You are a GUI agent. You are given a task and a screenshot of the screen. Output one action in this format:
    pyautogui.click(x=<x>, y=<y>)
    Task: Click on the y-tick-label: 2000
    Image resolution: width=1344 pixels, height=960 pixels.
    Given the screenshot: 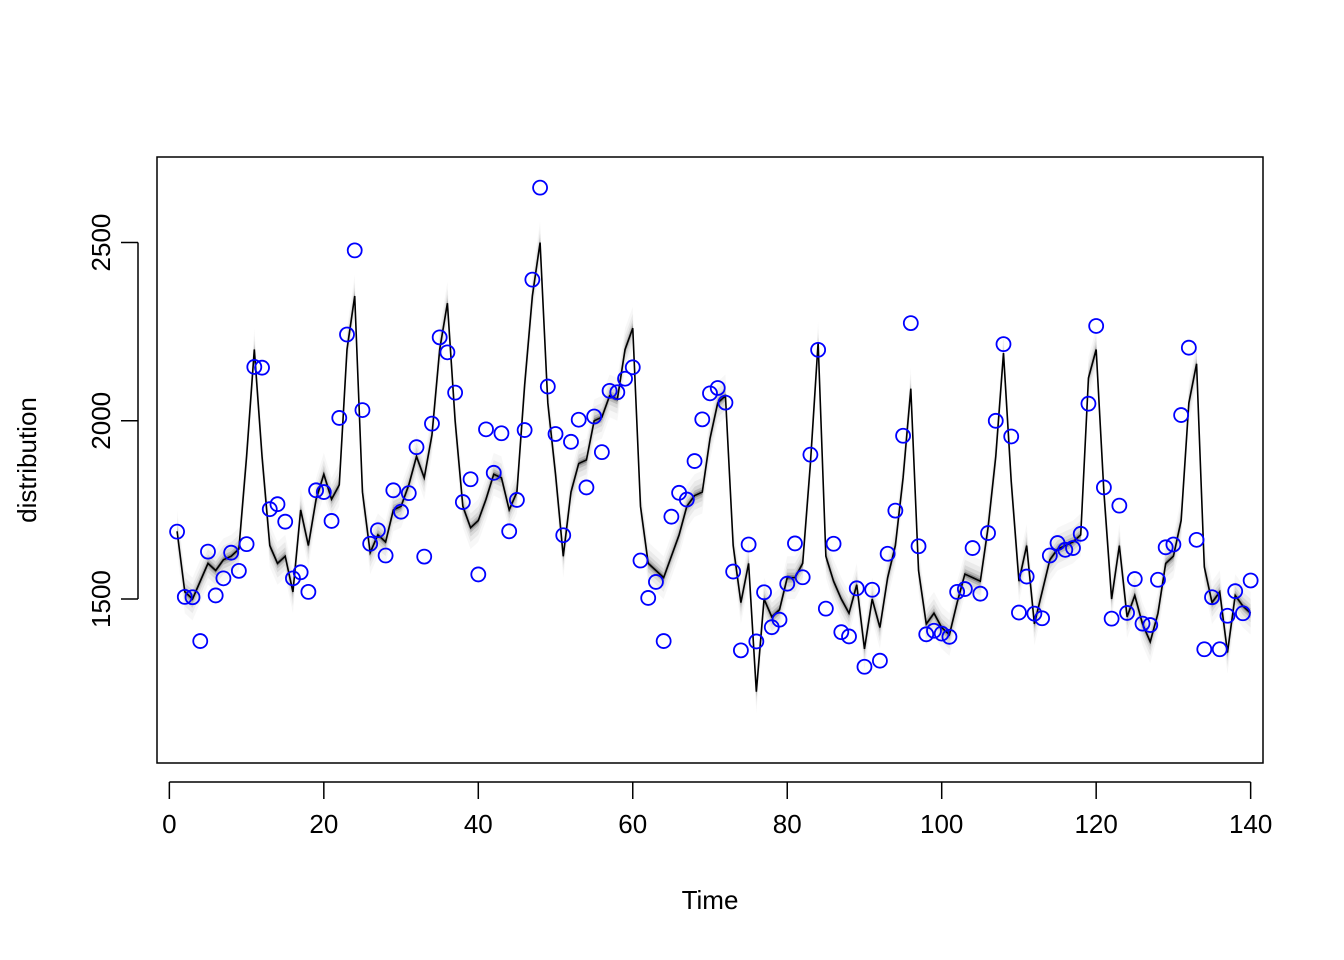 What is the action you would take?
    pyautogui.click(x=101, y=421)
    